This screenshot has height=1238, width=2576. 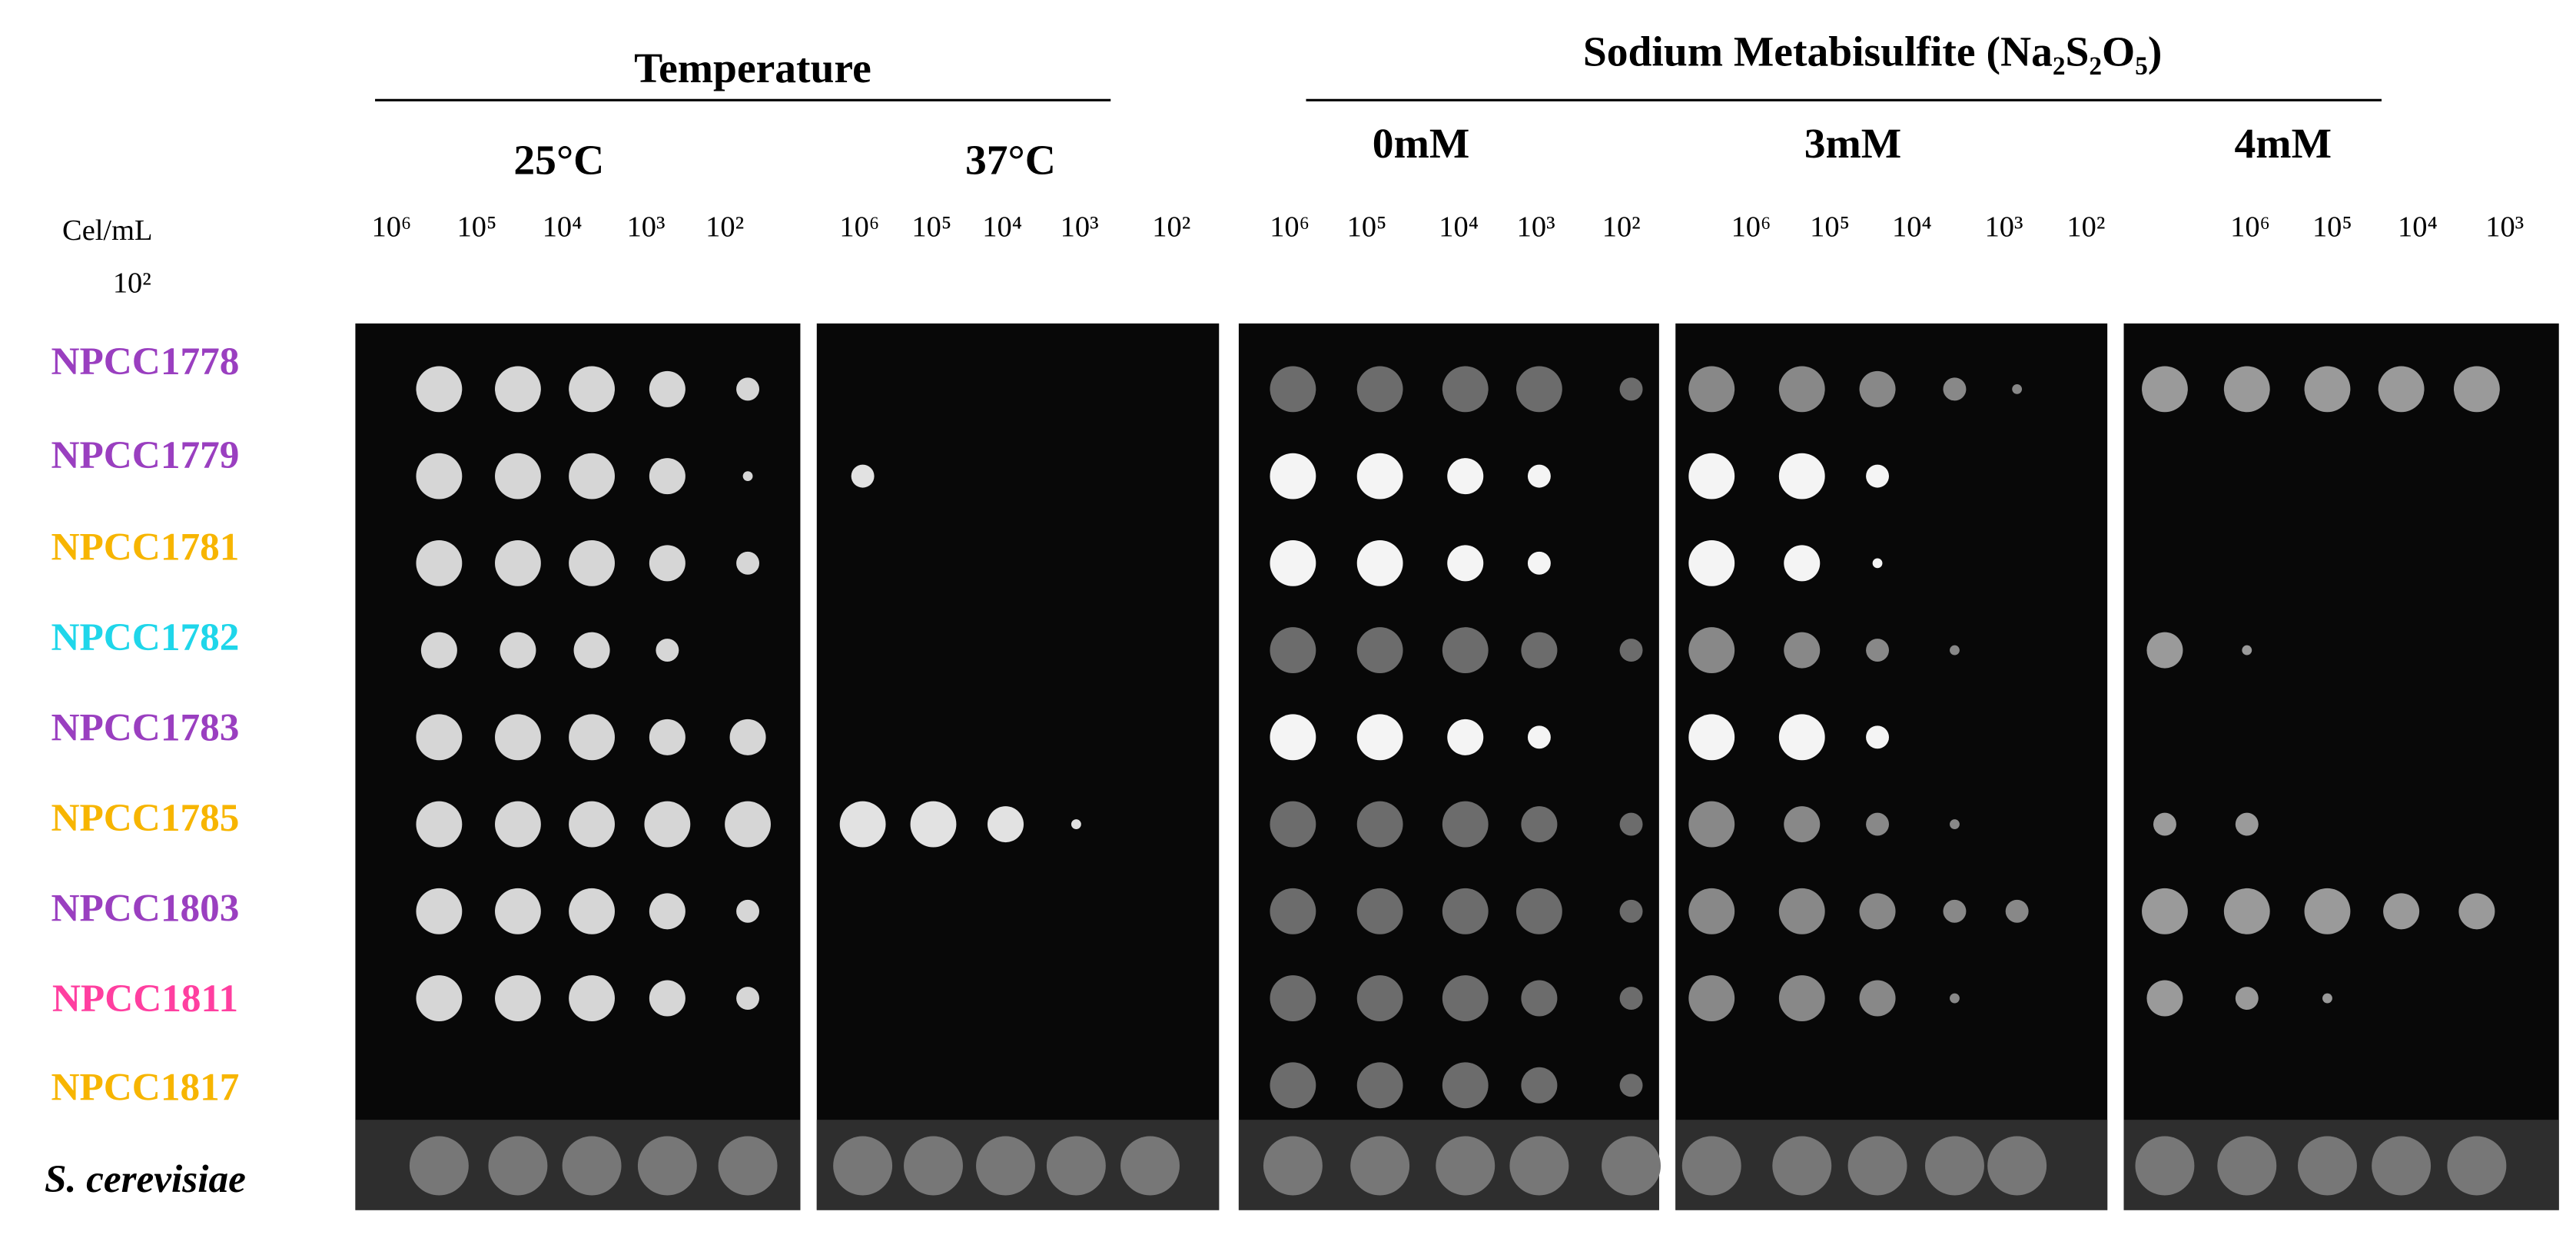 What do you see at coordinates (1010, 160) in the screenshot?
I see `panel-label: 37°C` at bounding box center [1010, 160].